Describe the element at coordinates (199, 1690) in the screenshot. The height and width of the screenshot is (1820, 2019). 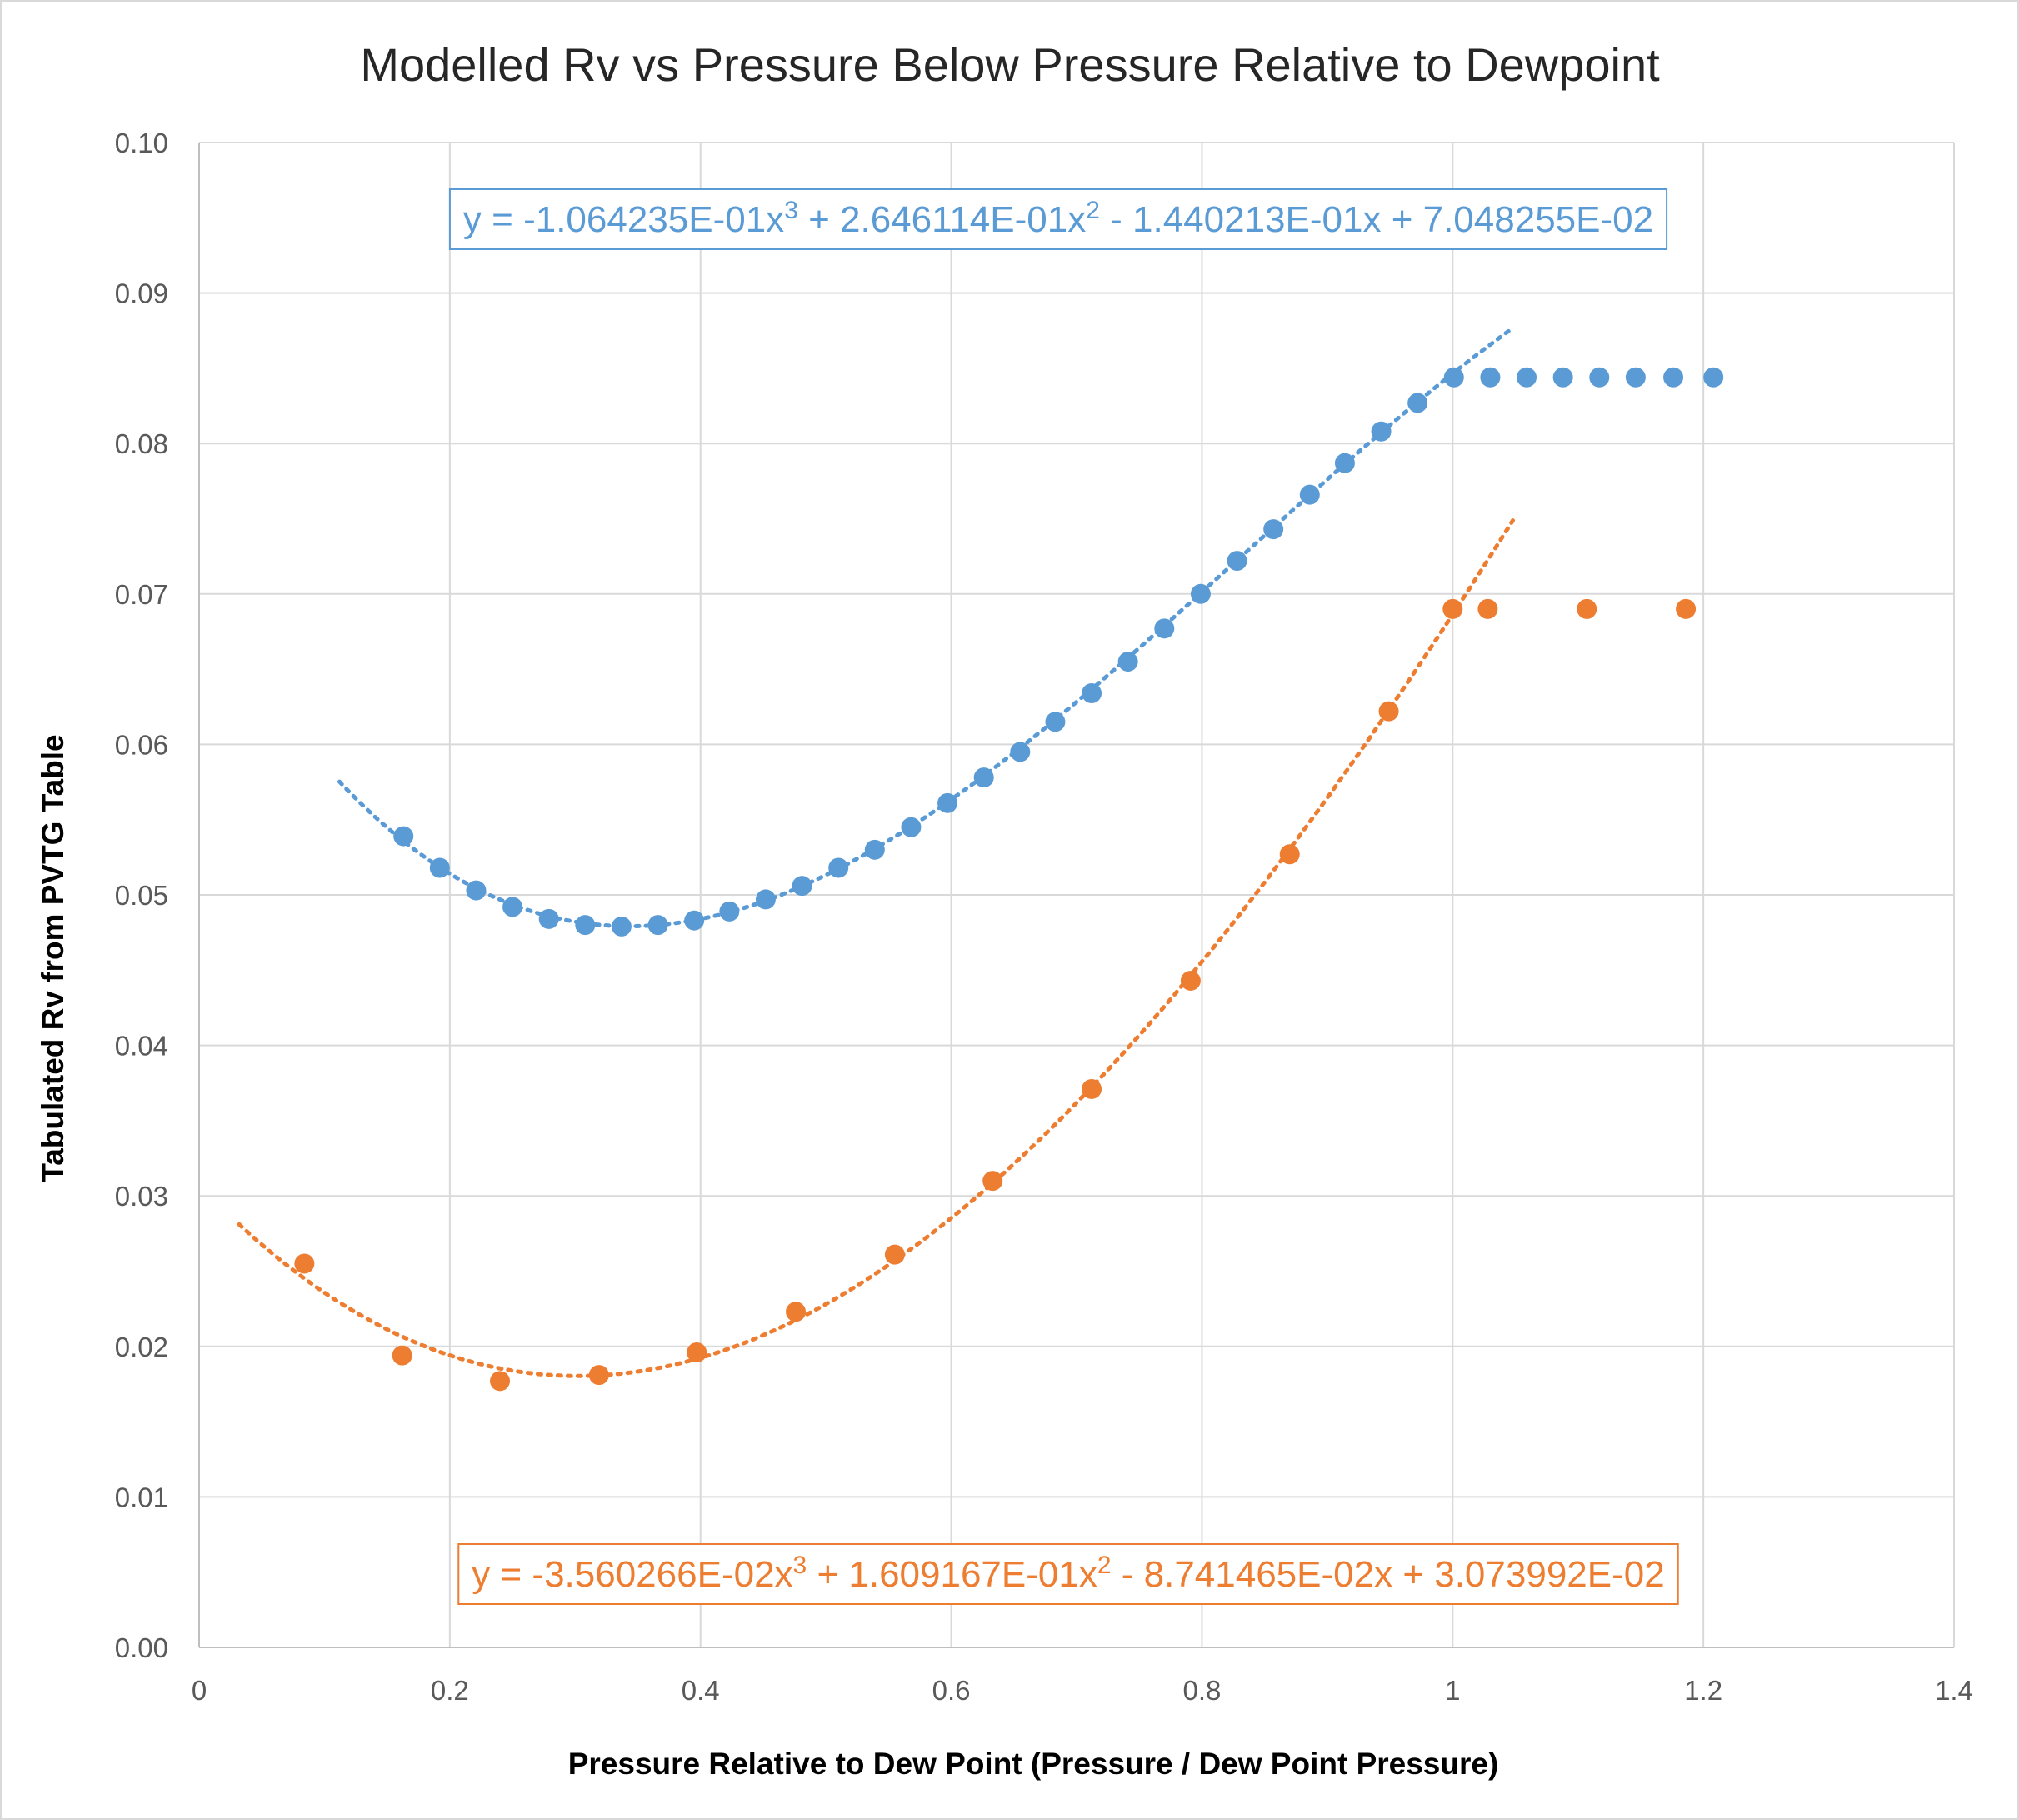
I see `x-tick-label: 0` at that location.